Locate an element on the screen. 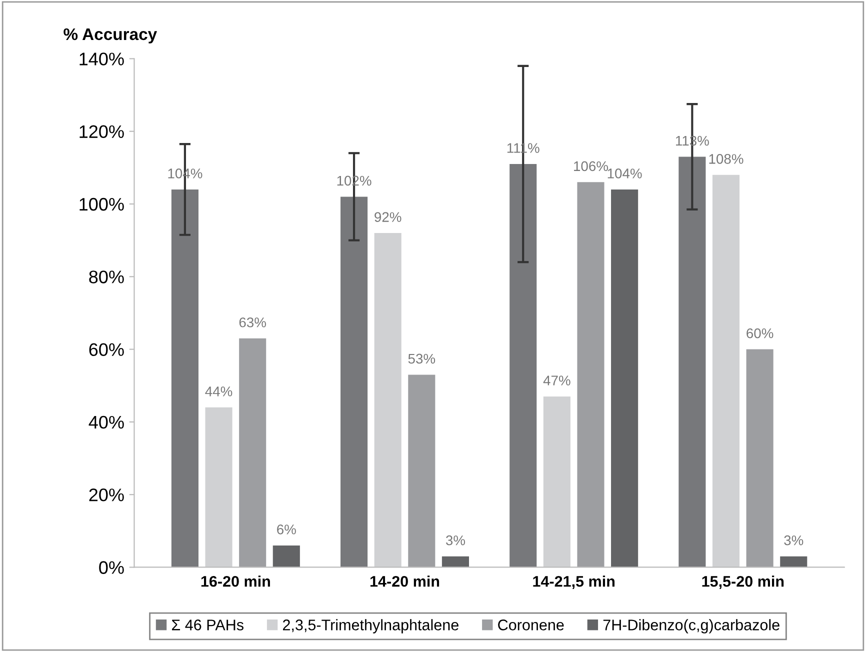  y-tick-label: 80% is located at coordinates (106, 277).